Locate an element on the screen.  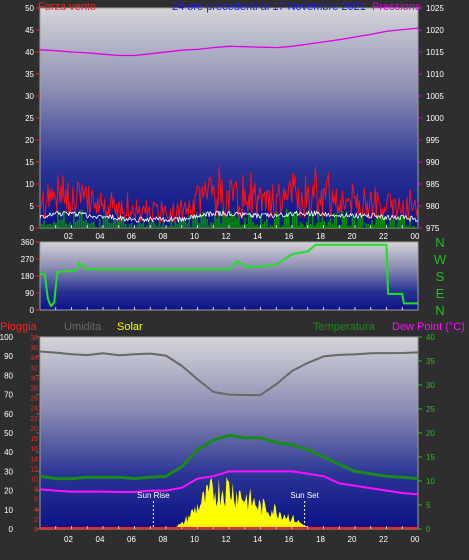
pressure-line is located at coordinates (229, 42).